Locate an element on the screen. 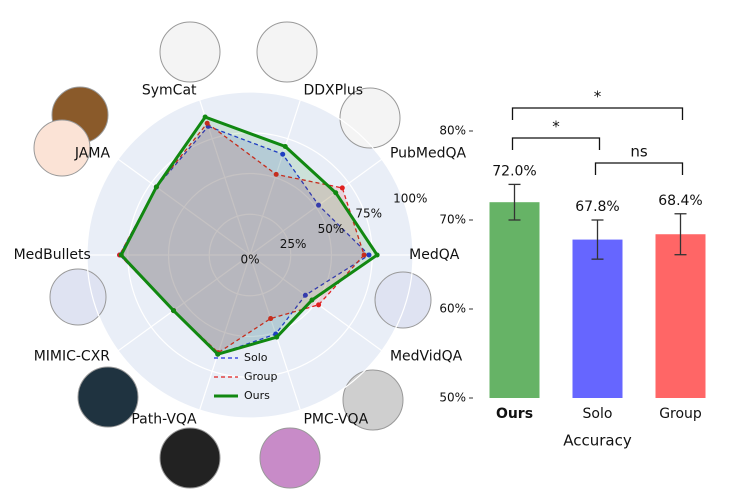 This screenshot has width=741, height=499. x-axis-label: Accuracy is located at coordinates (597, 441).